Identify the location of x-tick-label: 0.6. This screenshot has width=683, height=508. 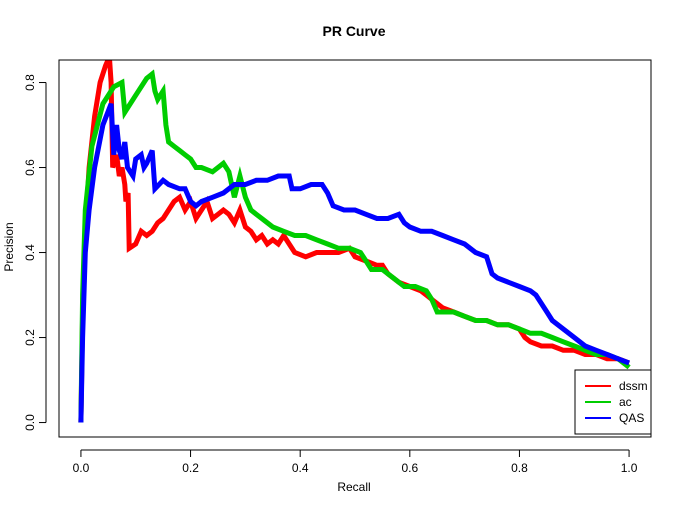
(409, 468).